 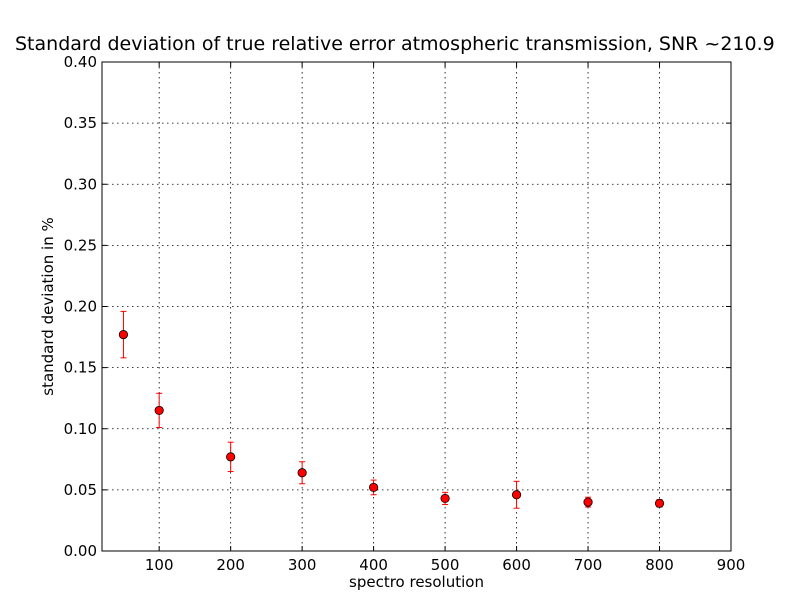 I want to click on x-tick-label: 700, so click(x=588, y=565).